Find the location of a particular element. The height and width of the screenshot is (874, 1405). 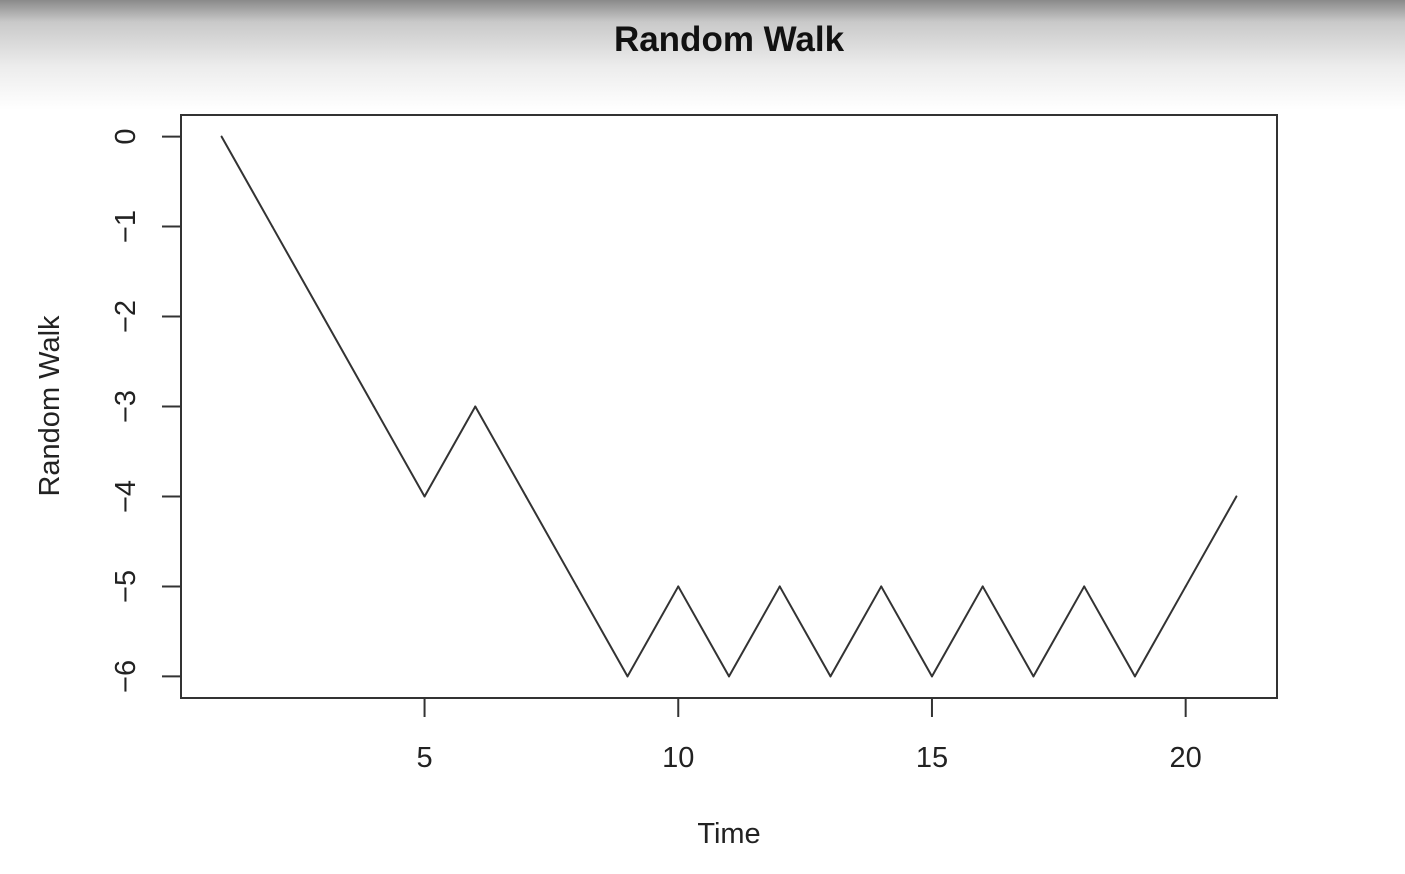

x-tick-label-20: 20 is located at coordinates (1186, 758).